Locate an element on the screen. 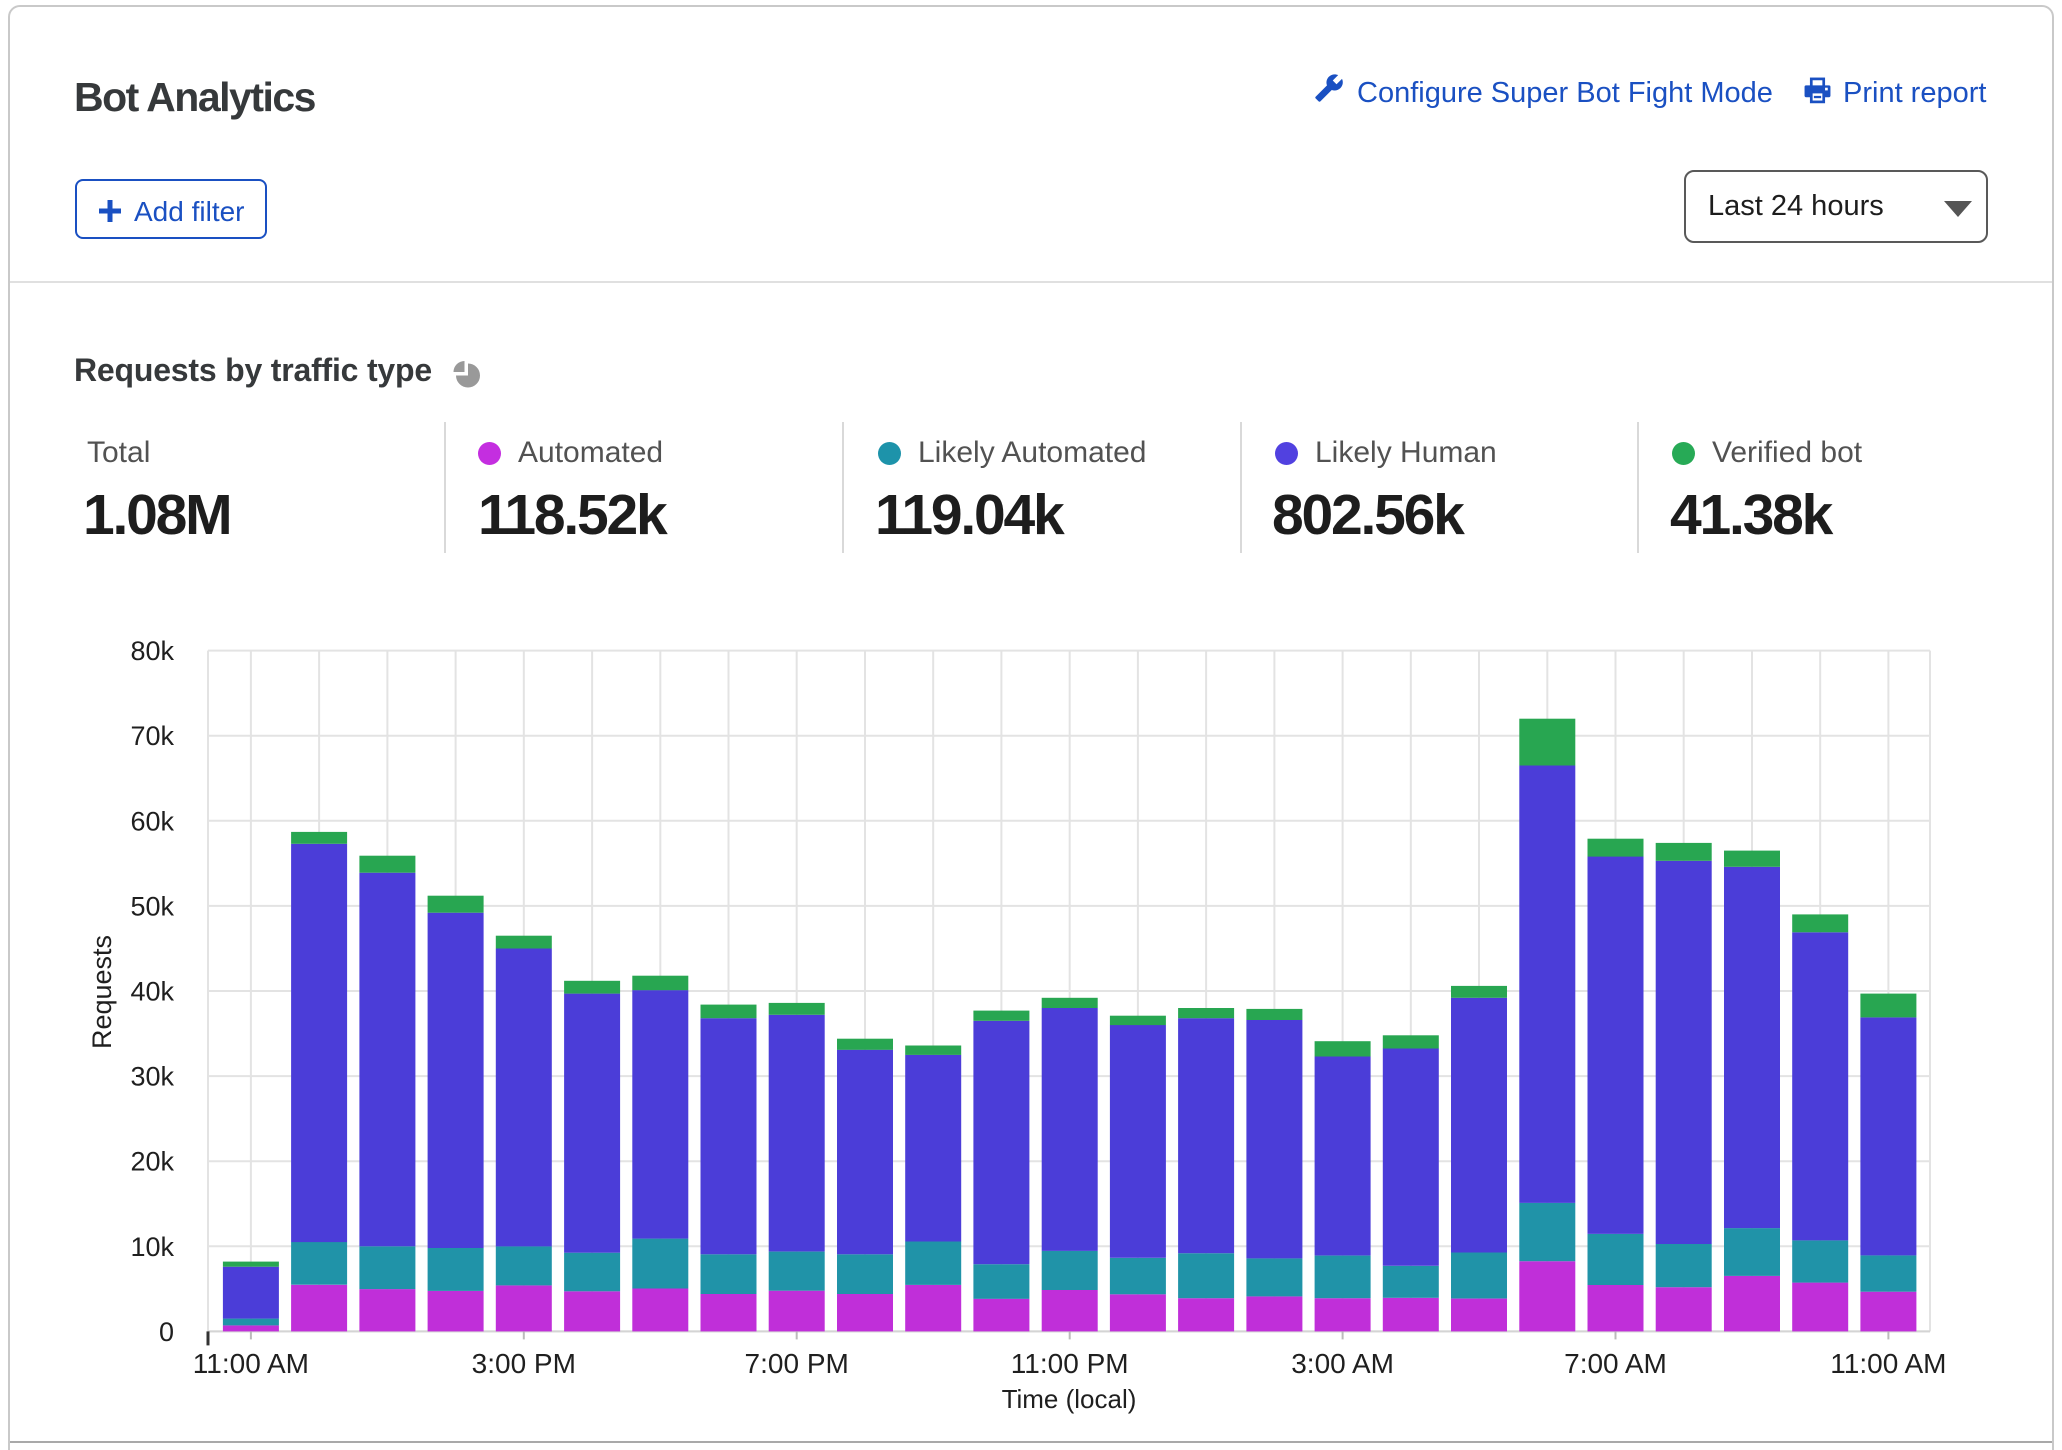 This screenshot has width=2062, height=1450. svg-text: 30k is located at coordinates (152, 1077).